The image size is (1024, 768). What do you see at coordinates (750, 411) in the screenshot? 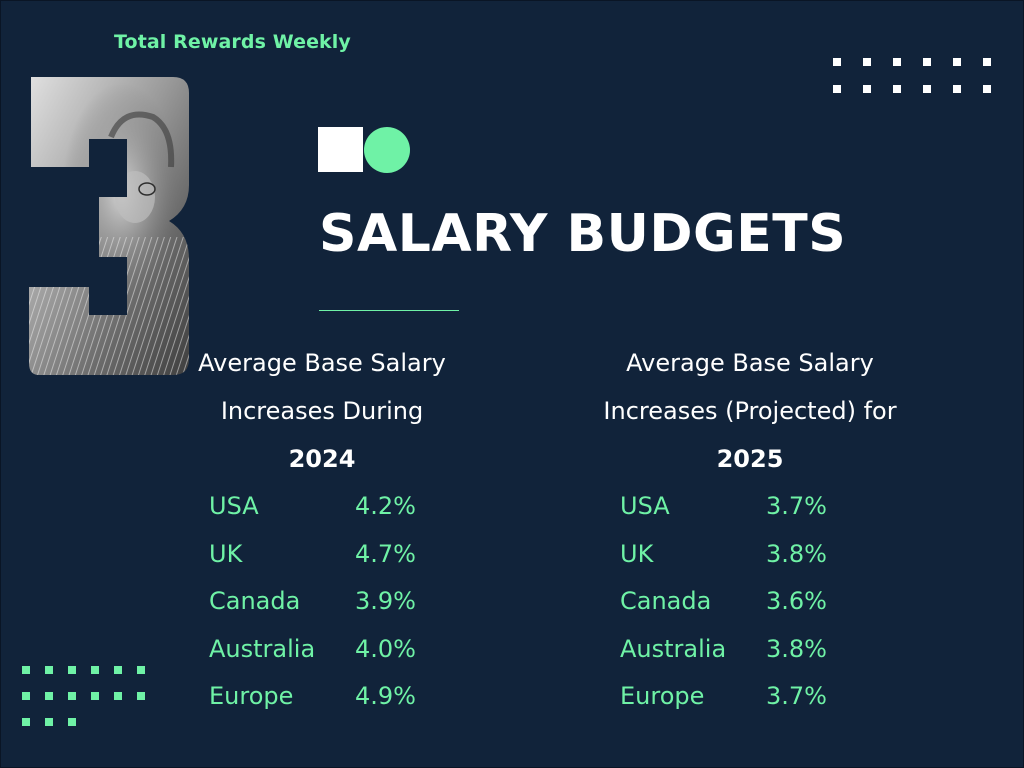
I see `column-heading-line2: Increases (Projected) for` at bounding box center [750, 411].